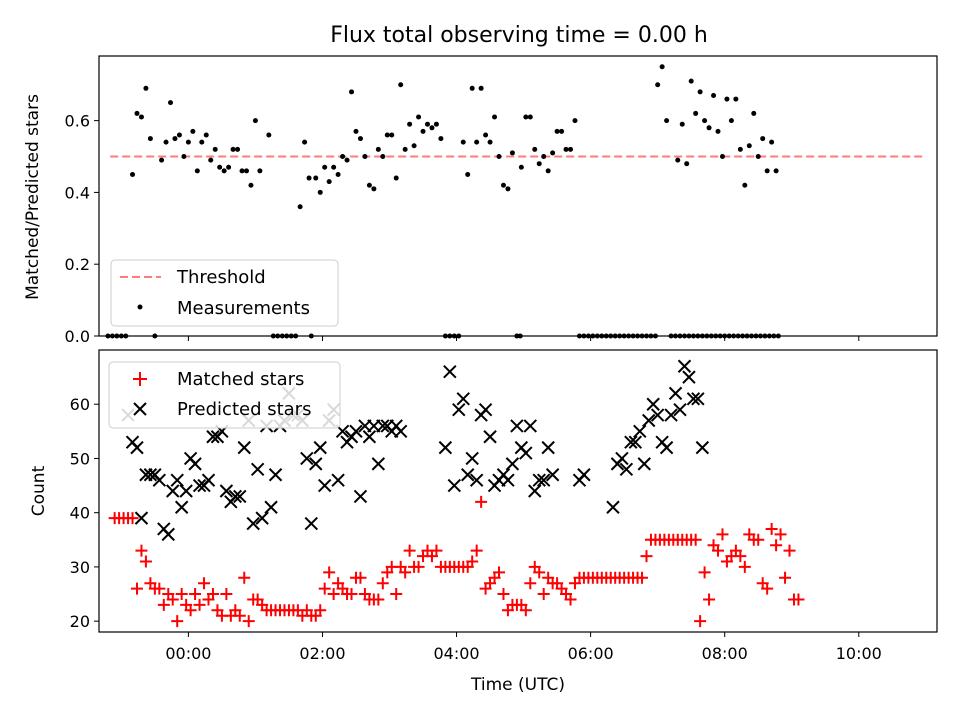  I want to click on top-ylabel: Matched/Predicted stars, so click(33, 197).